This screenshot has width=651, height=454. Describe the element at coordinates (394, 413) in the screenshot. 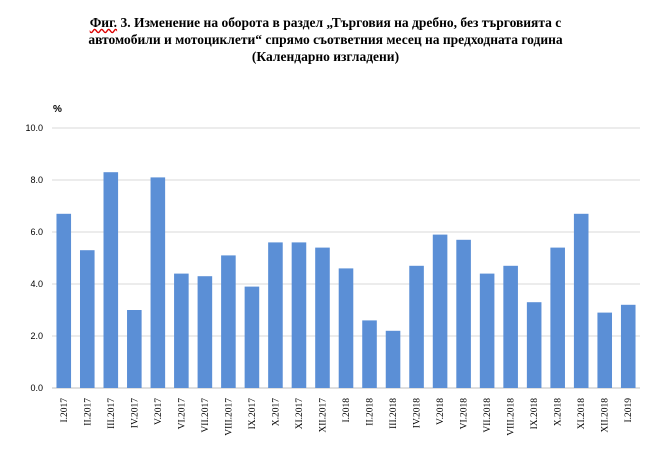

I see `x-tick-label: III.2018` at that location.